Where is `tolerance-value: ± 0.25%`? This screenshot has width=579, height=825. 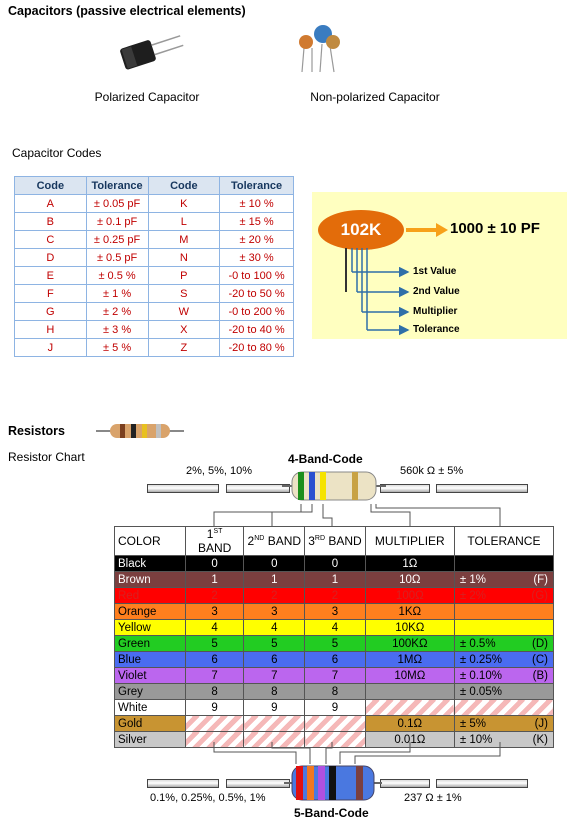 tolerance-value: ± 0.25% is located at coordinates (480, 659).